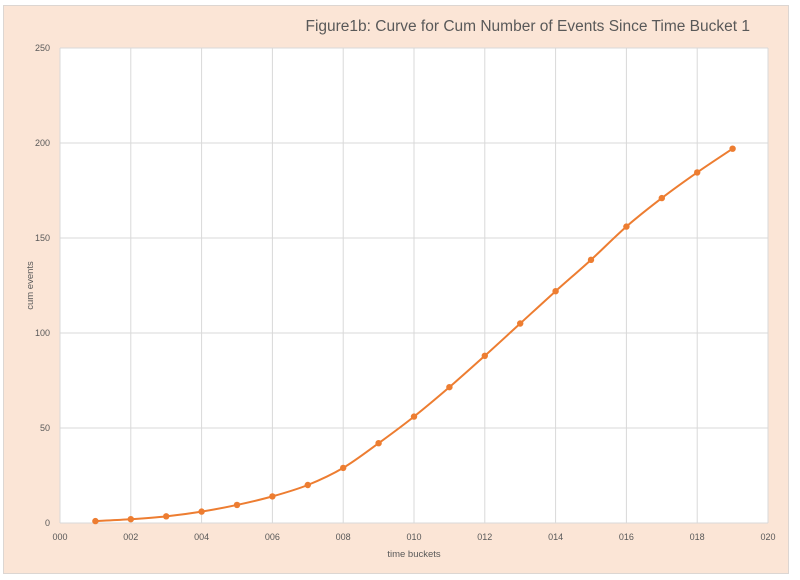  Describe the element at coordinates (42, 285) in the screenshot. I see `y-axis-ticks: 0 50 100 150 200 250` at that location.